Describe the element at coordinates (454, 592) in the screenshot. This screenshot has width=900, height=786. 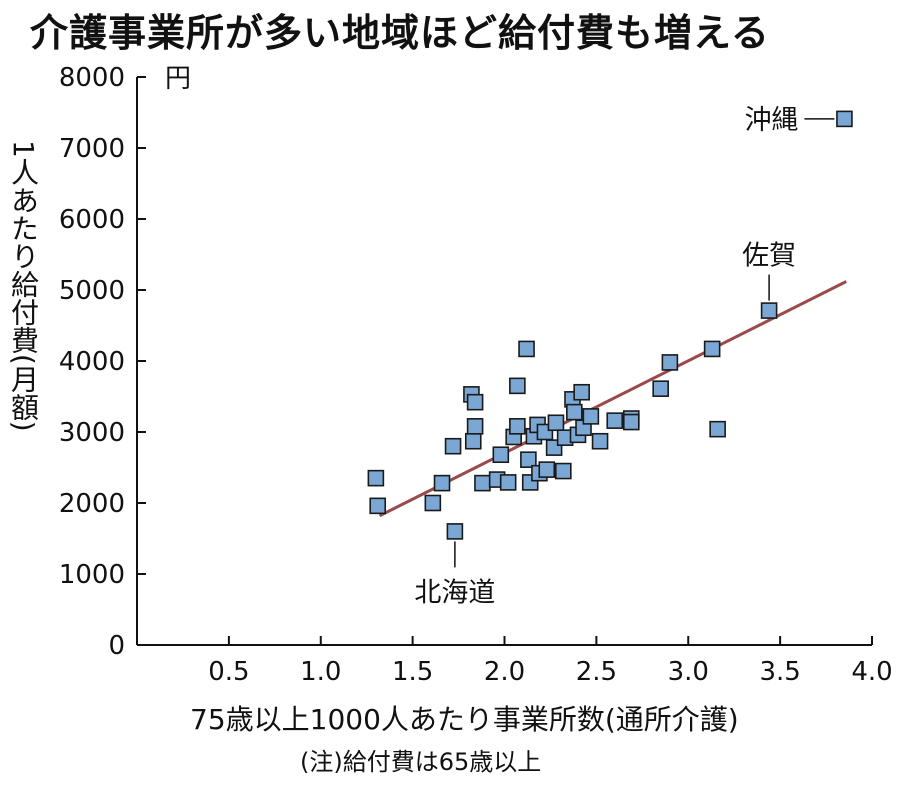
I see `annotation-hokkaido: 北海道` at that location.